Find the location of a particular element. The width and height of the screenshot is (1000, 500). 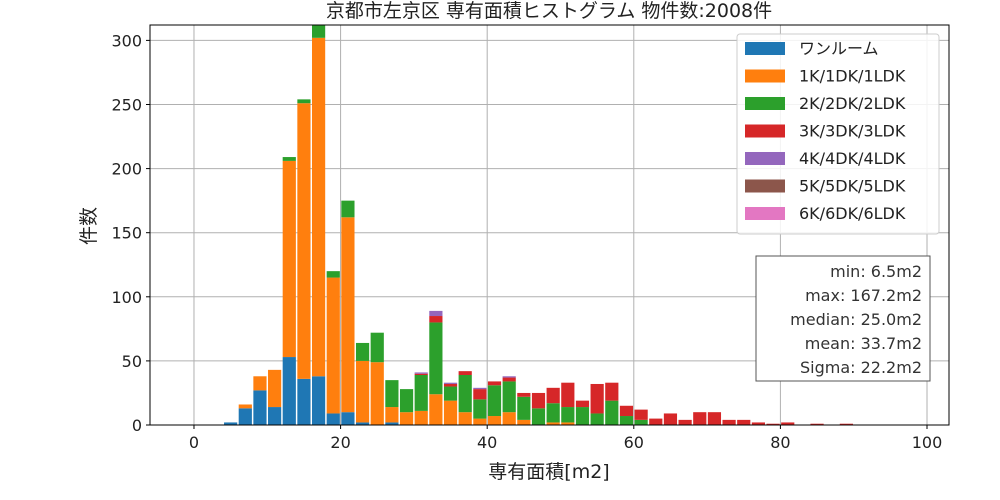

y-tick-label: 250 is located at coordinates (126, 104).